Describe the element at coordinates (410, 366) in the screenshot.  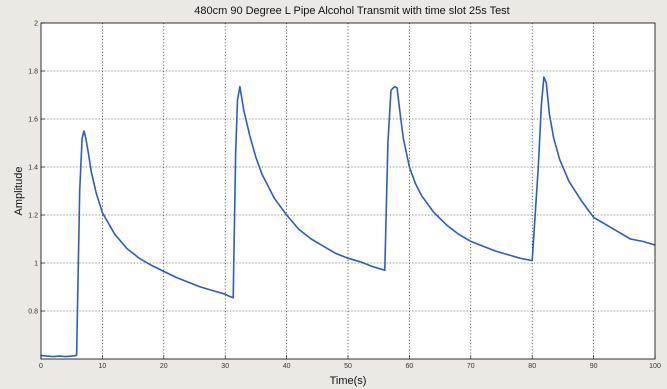
I see `x-tick-label: 60` at that location.